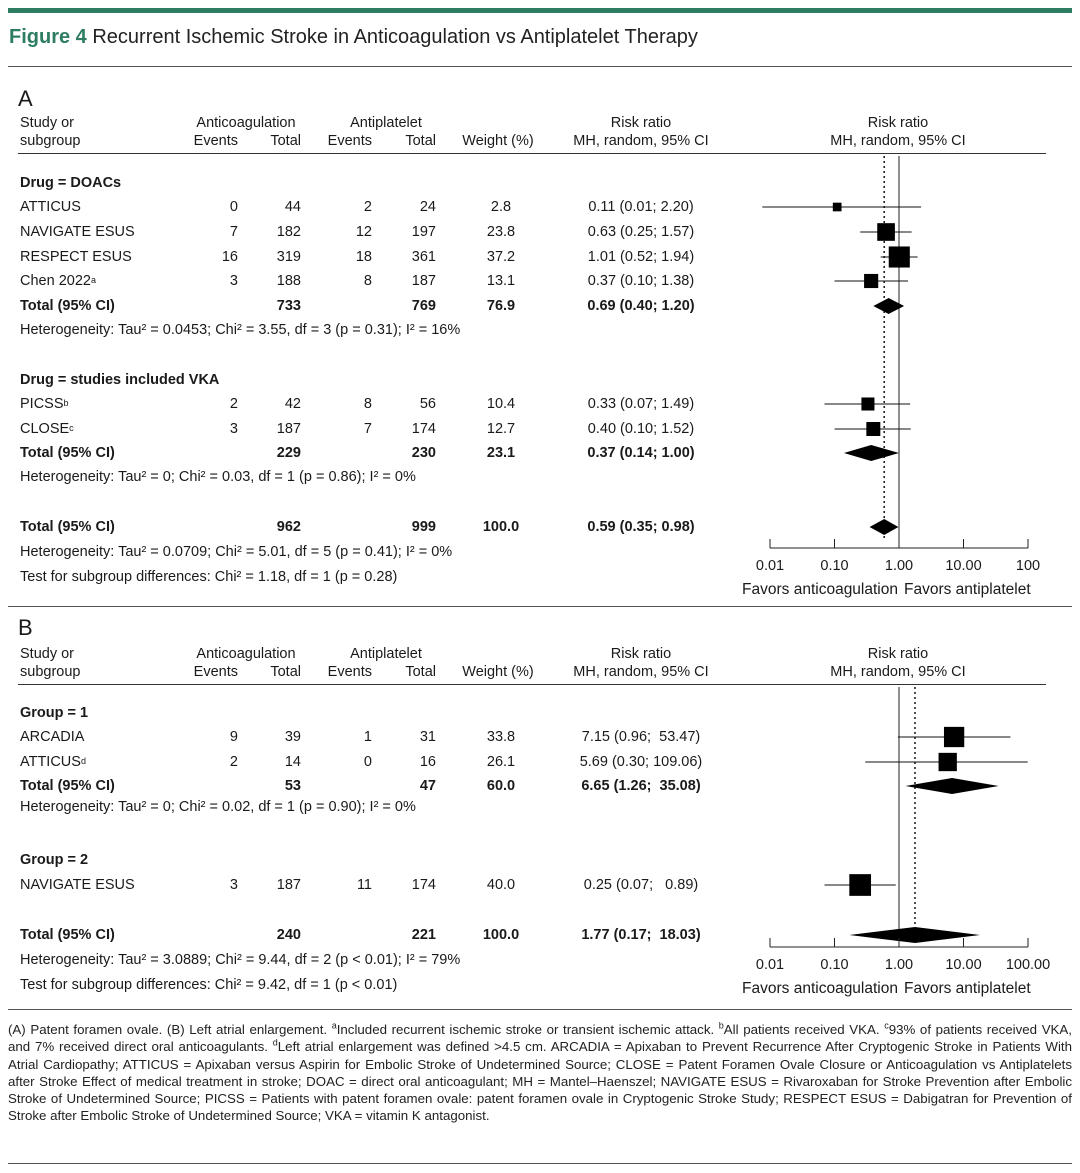 The height and width of the screenshot is (1173, 1080). What do you see at coordinates (501, 935) in the screenshot?
I see `weight: 100.0` at bounding box center [501, 935].